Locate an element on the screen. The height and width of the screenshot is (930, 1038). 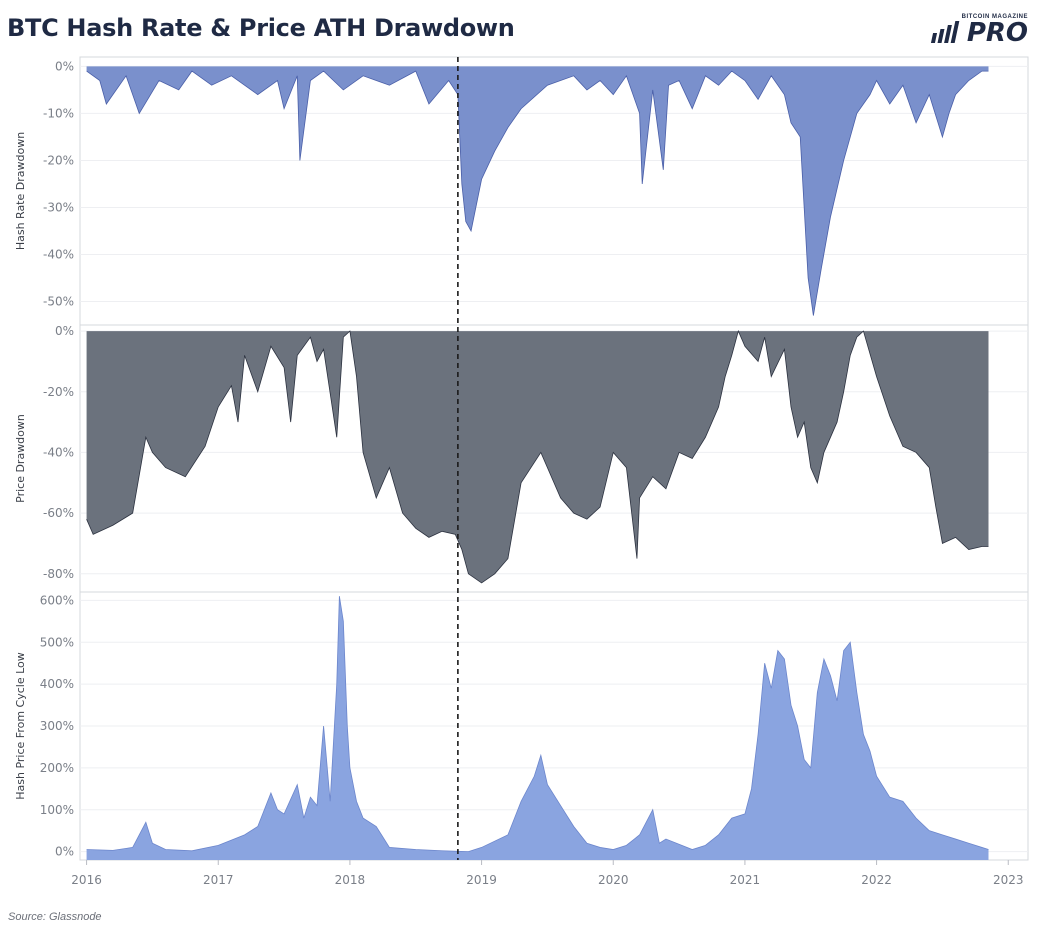
panel-hash-ytick-label: -20% is located at coordinates (58, 160).